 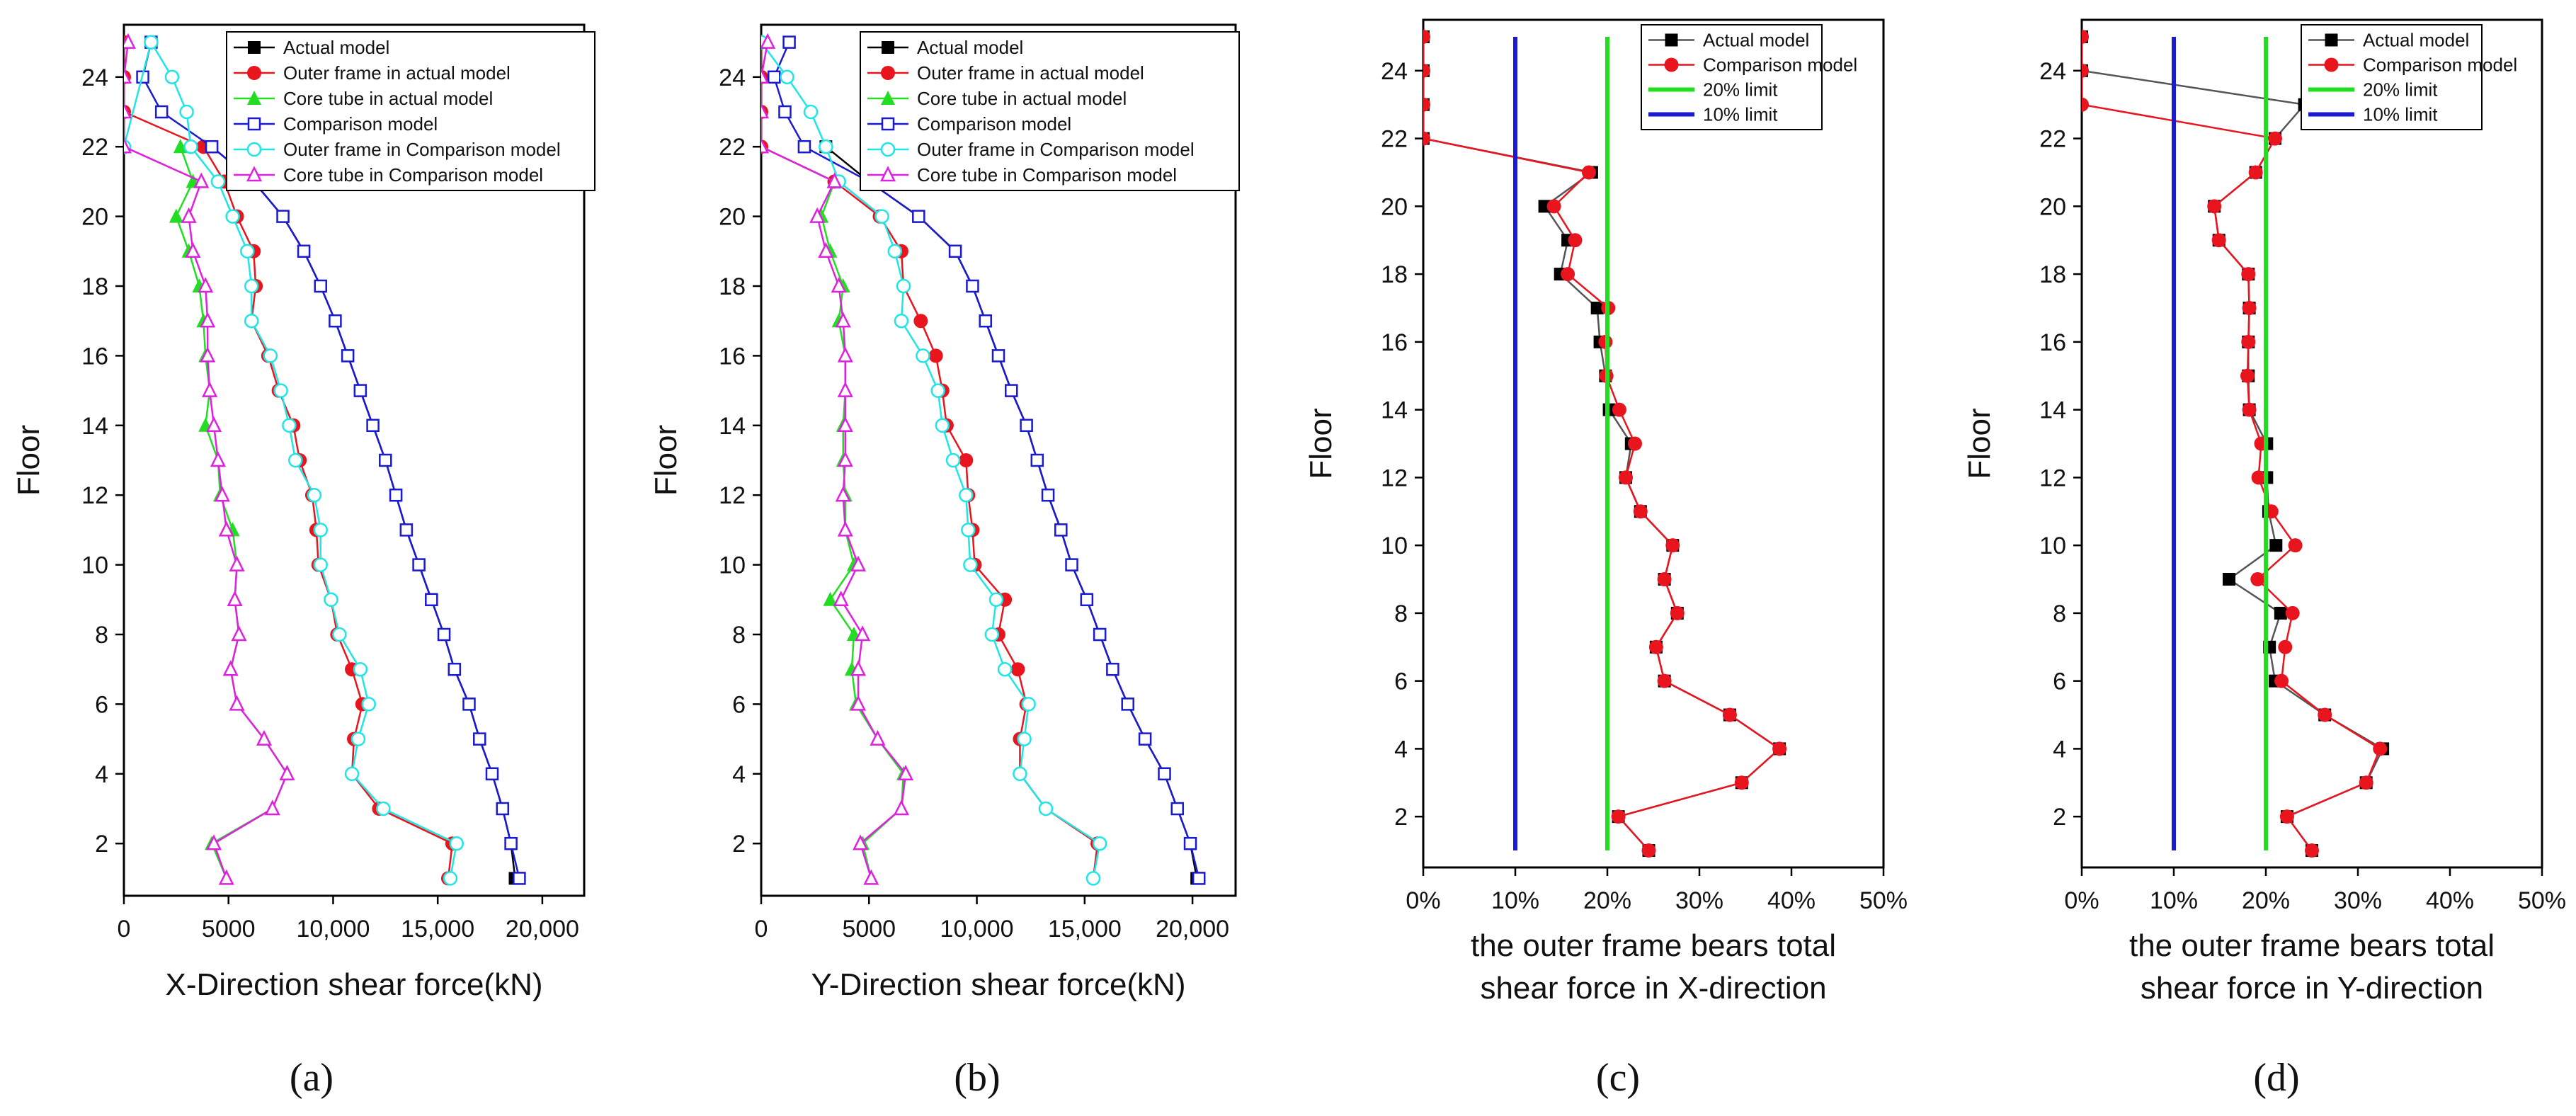 I want to click on legend-entry: Outer frame in Comparison model, so click(x=1056, y=149).